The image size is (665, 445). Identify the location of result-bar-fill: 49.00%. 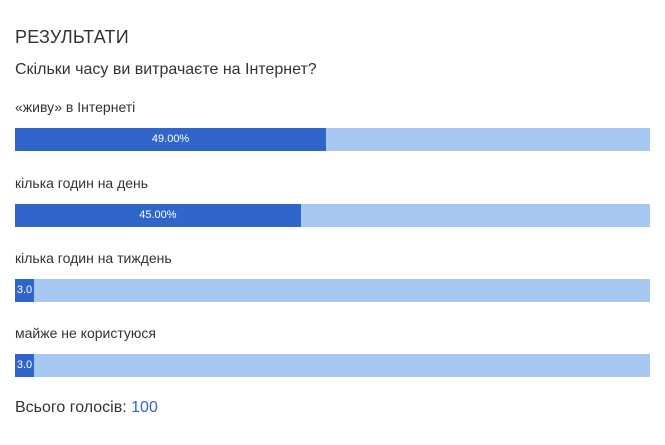
(171, 139).